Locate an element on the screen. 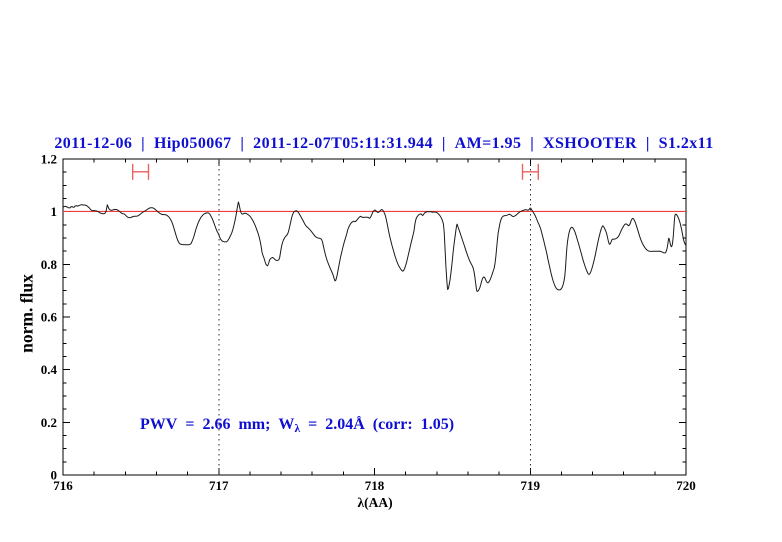 The width and height of the screenshot is (782, 542). svg-text: 0.2 is located at coordinates (49, 422).